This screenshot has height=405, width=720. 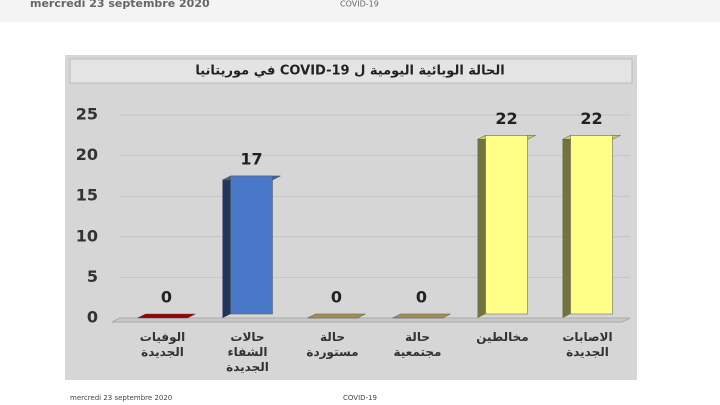 What do you see at coordinates (360, 11) in the screenshot?
I see `header-band` at bounding box center [360, 11].